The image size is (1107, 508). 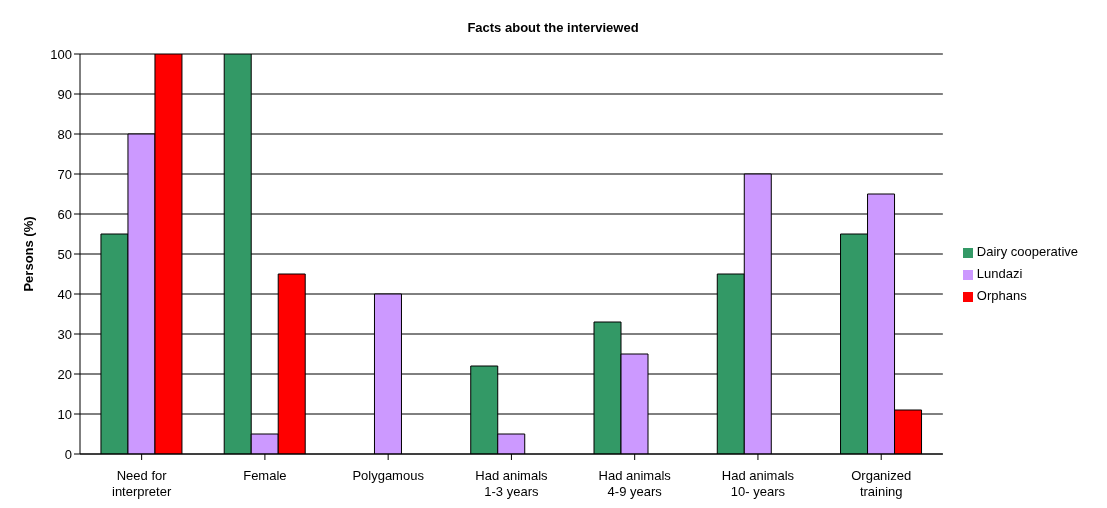 I want to click on y-tick-label: 0, so click(x=68, y=454).